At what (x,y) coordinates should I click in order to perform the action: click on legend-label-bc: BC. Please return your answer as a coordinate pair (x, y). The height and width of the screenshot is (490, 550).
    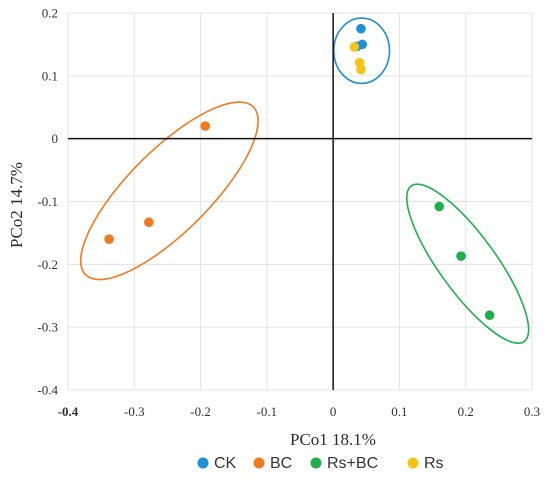
    Looking at the image, I should click on (281, 463).